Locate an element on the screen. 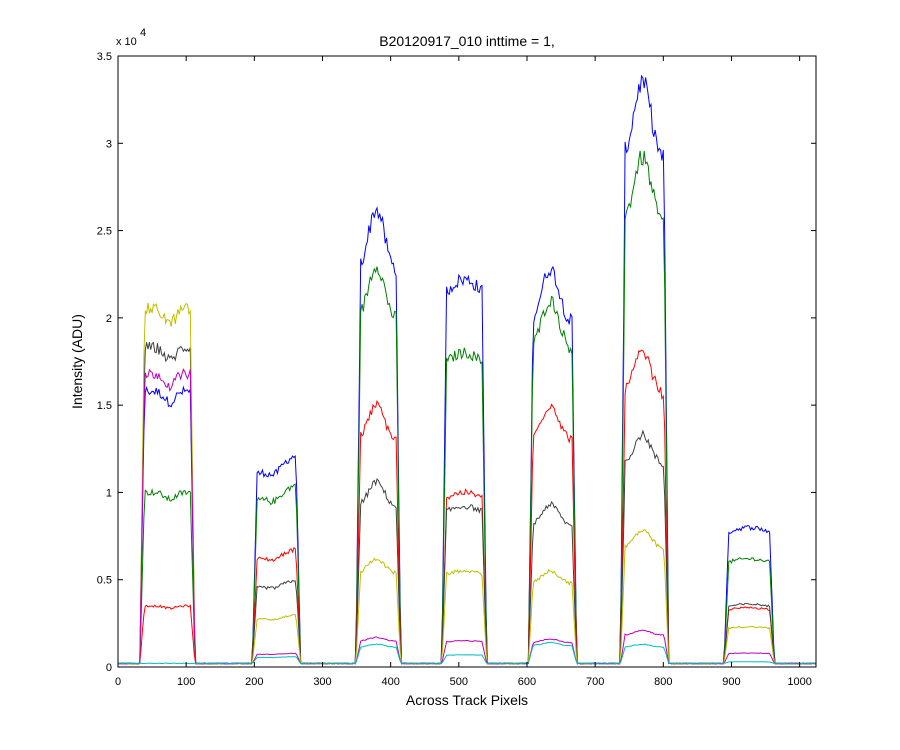 The height and width of the screenshot is (750, 900). y-axis-multiplier: x 10 is located at coordinates (126, 42).